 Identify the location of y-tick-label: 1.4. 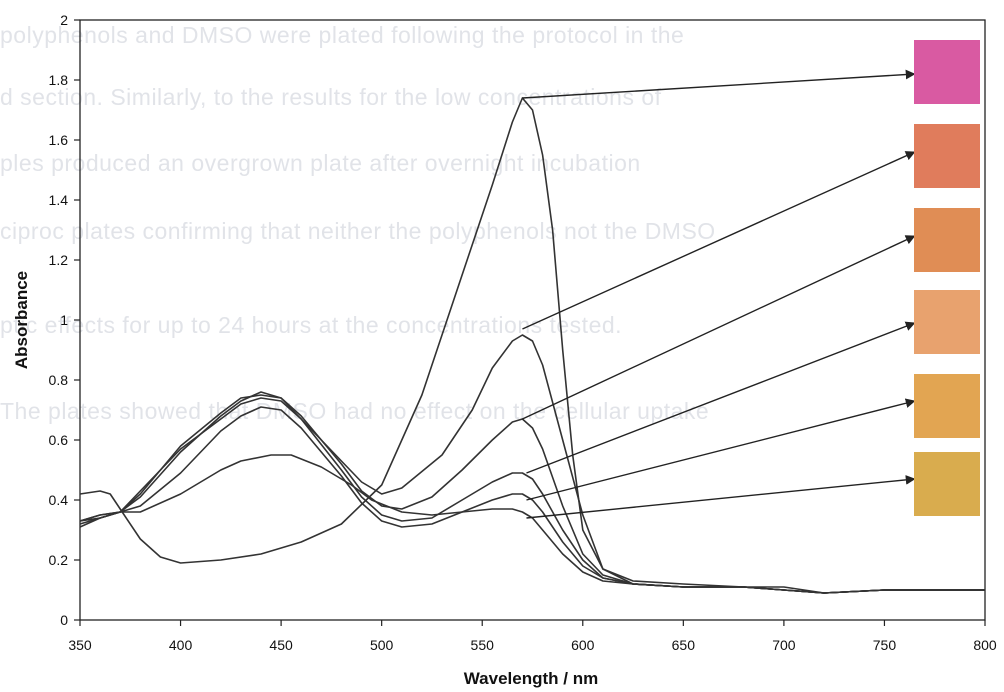
(59, 200).